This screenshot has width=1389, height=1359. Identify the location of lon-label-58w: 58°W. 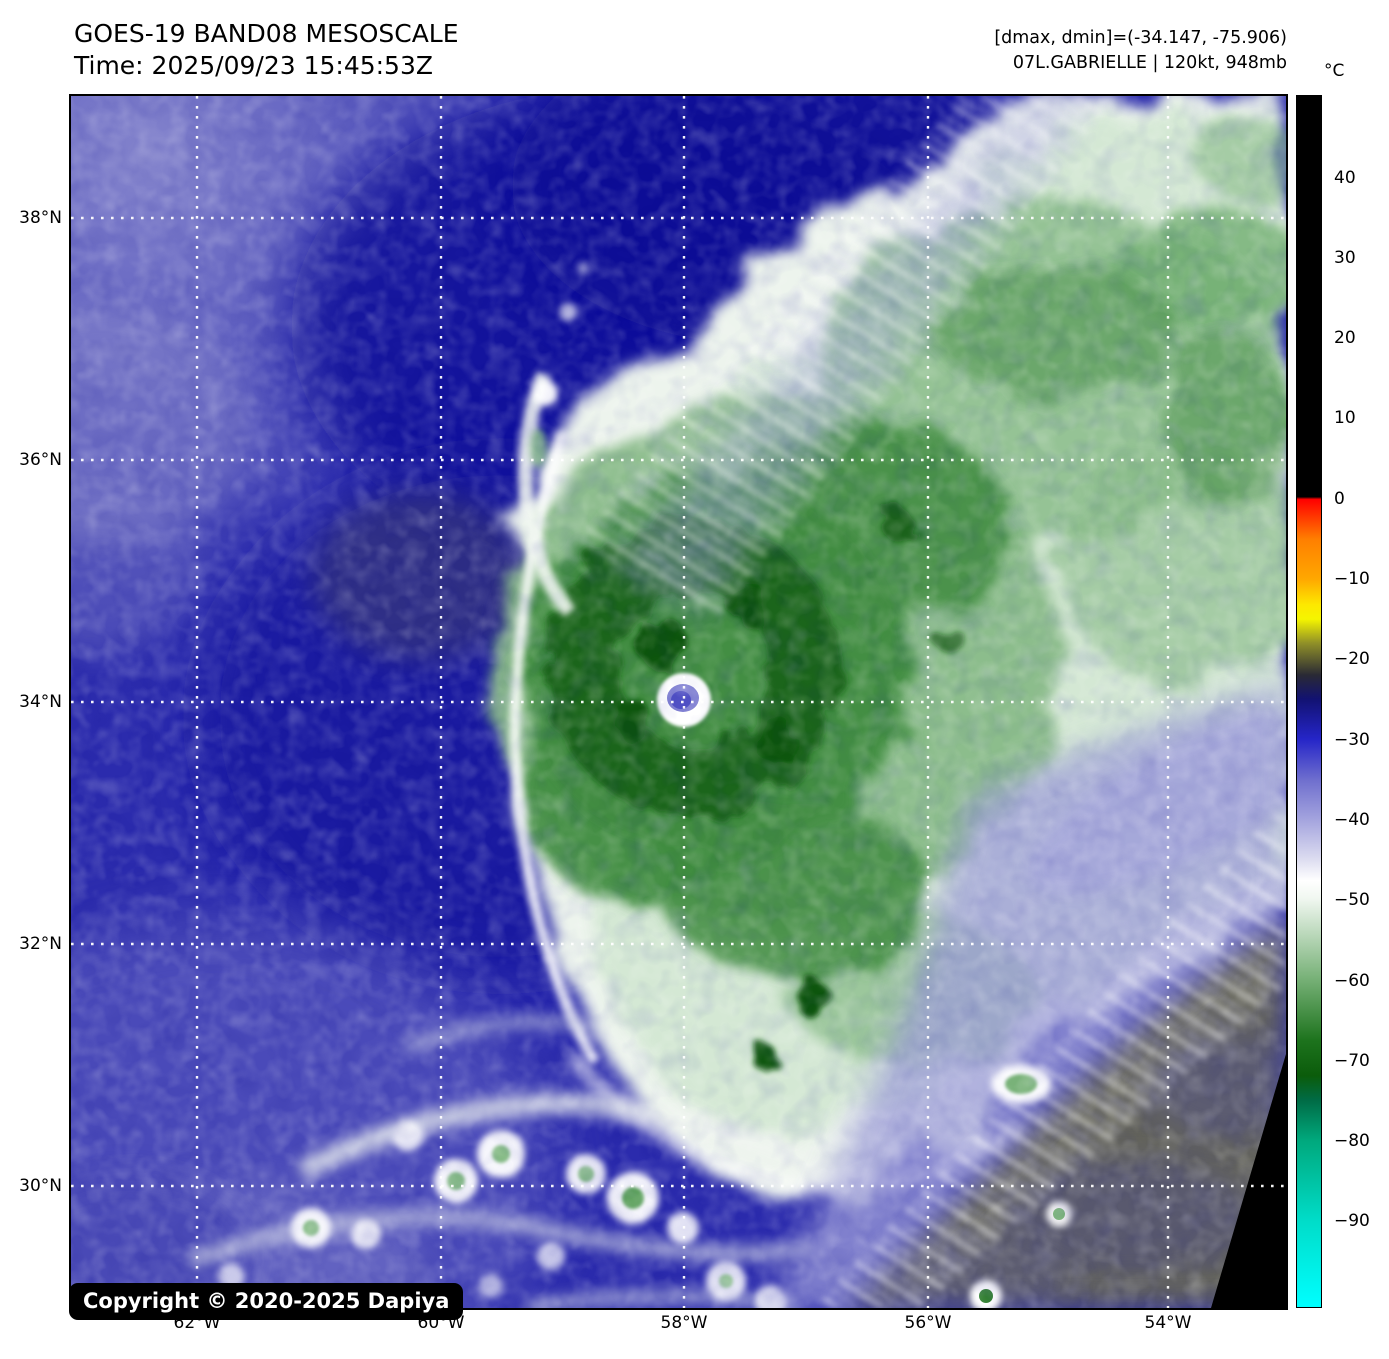
(684, 1323).